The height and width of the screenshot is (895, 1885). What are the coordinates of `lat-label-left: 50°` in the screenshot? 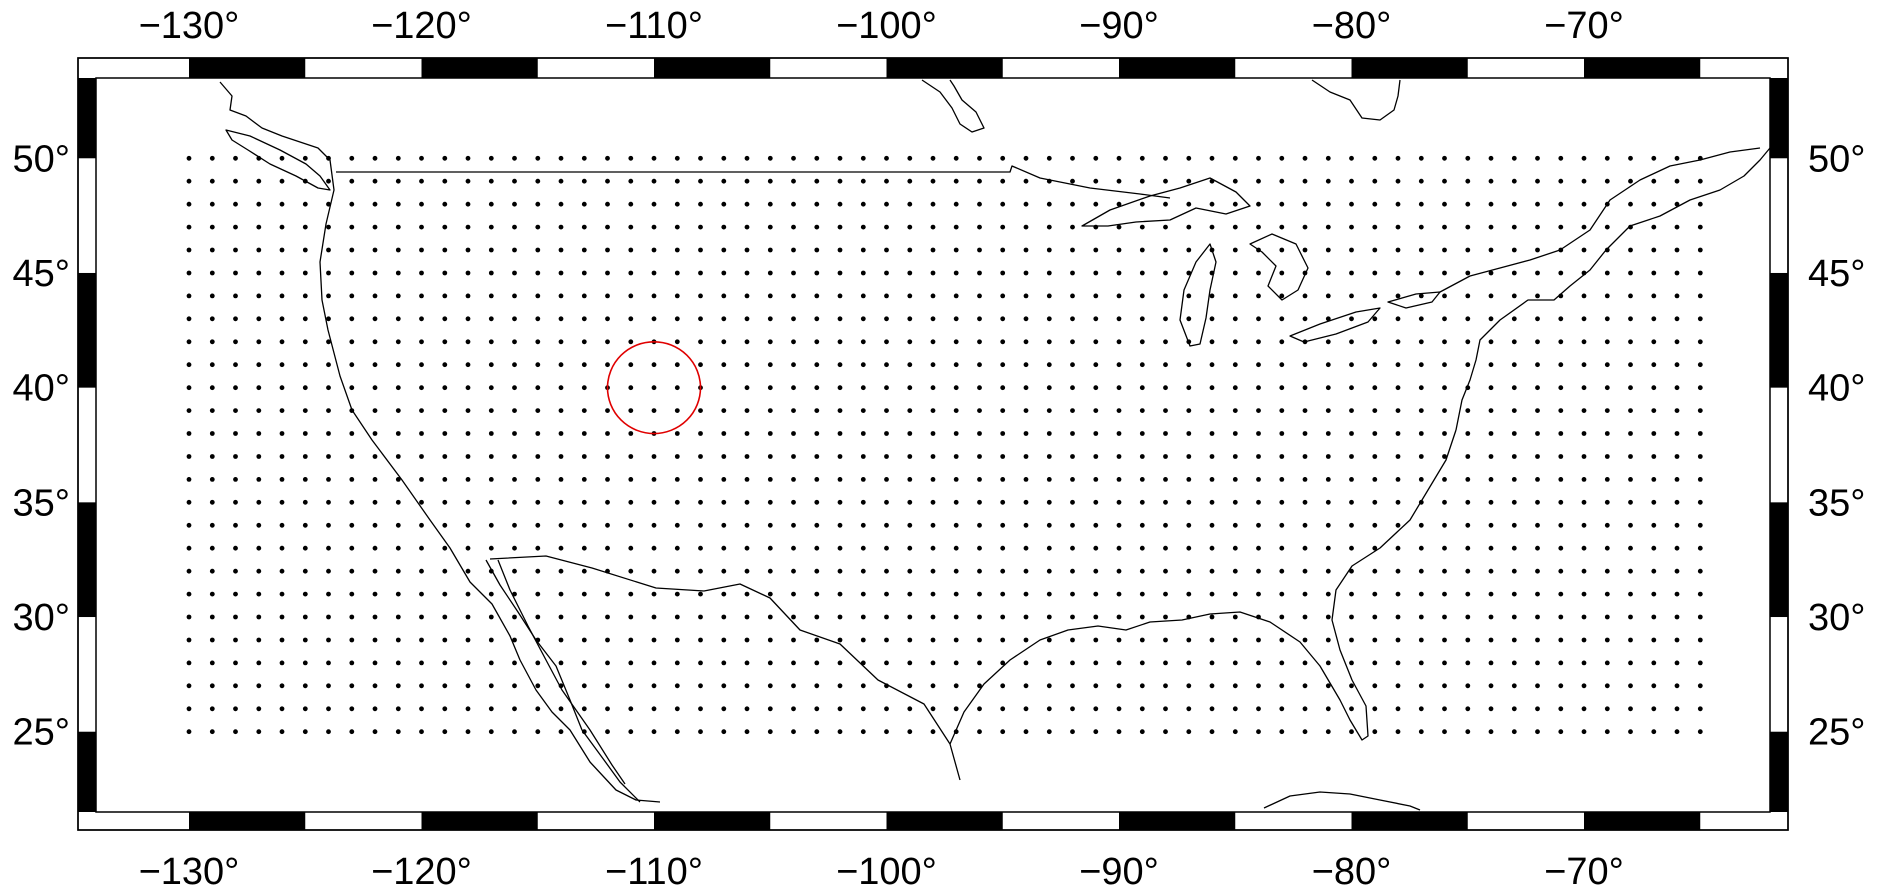 It's located at (41, 159).